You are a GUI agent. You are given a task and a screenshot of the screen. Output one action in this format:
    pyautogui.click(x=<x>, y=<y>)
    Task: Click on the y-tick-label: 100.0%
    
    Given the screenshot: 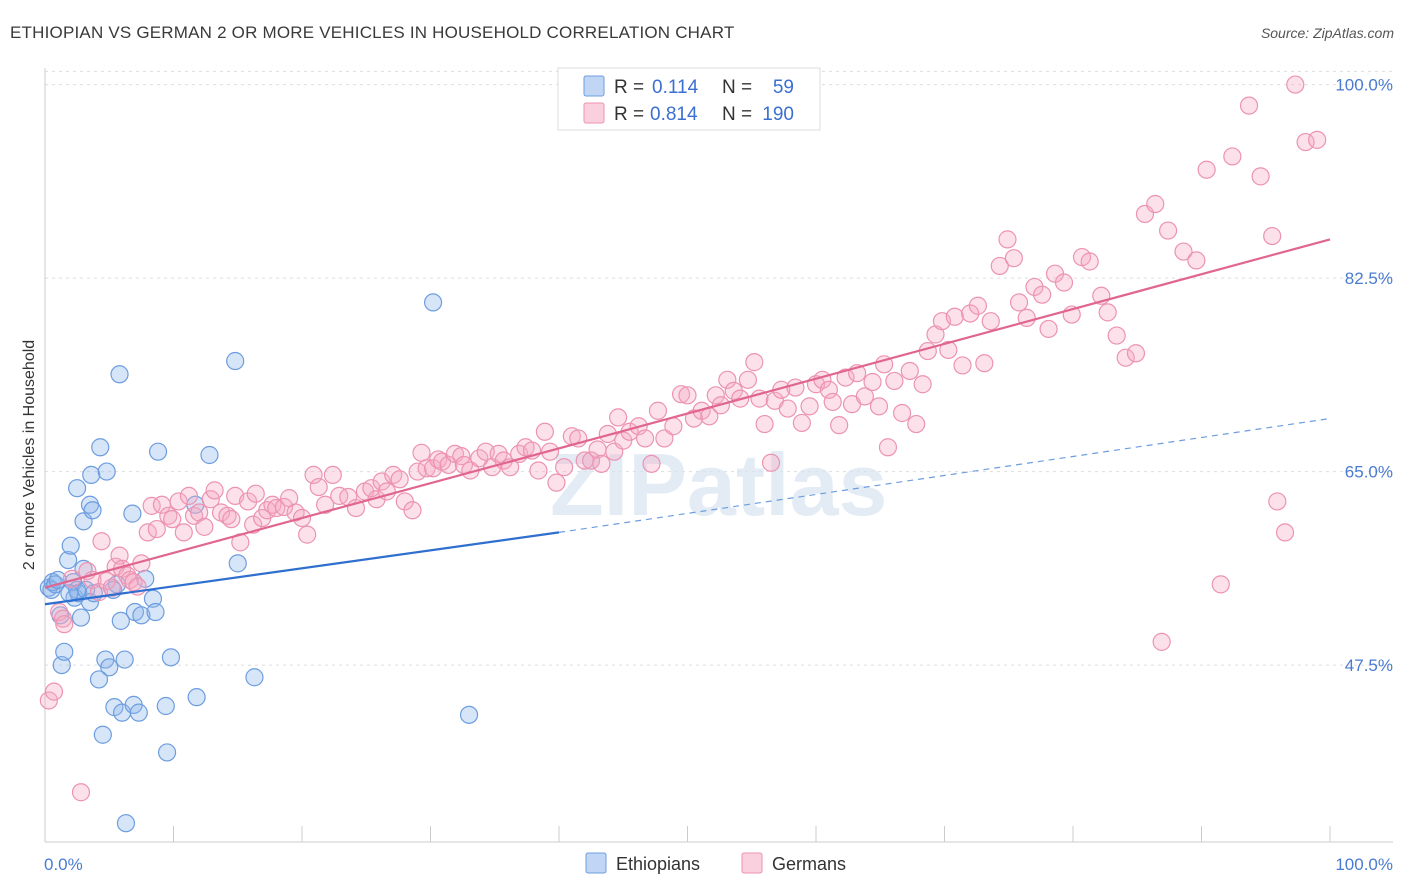 What is the action you would take?
    pyautogui.click(x=1364, y=85)
    